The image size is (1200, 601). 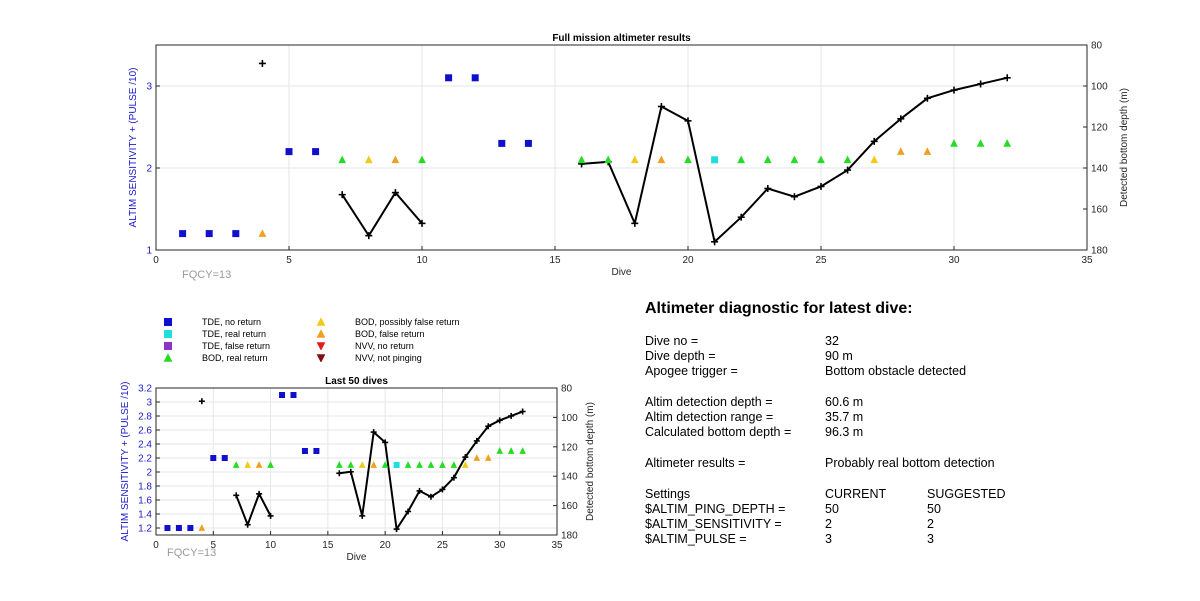 What do you see at coordinates (569, 506) in the screenshot?
I see `y-right-tick-label: 160` at bounding box center [569, 506].